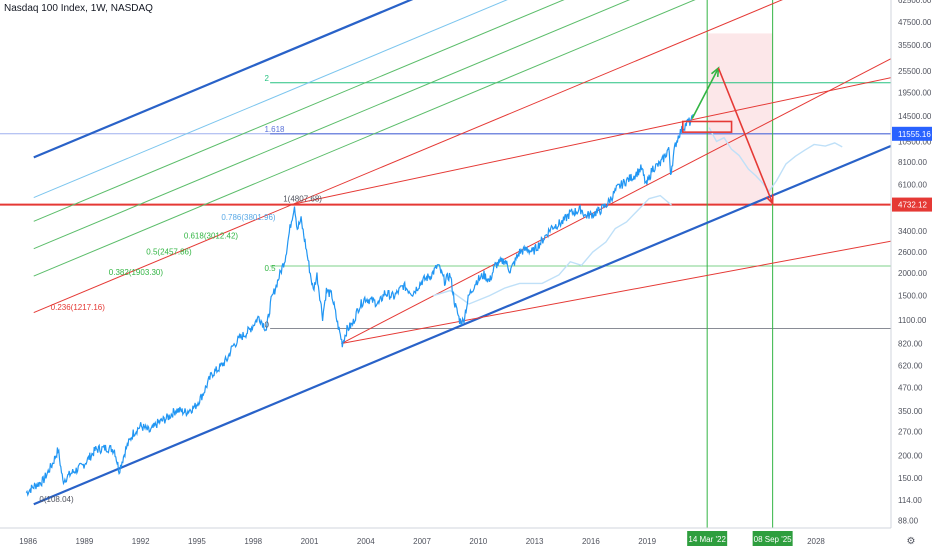 This screenshot has width=932, height=550. What do you see at coordinates (910, 344) in the screenshot?
I see `y-tick-label: 820.00` at bounding box center [910, 344].